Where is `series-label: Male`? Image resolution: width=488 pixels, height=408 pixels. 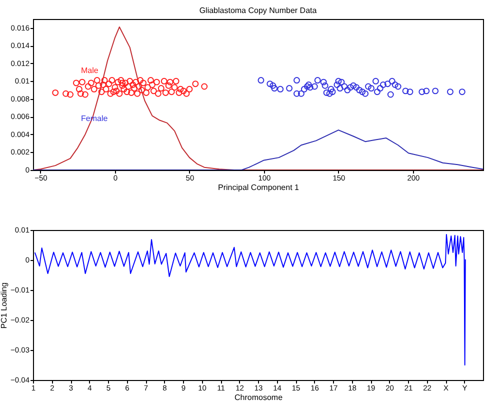
series-label: Male is located at coordinates (90, 70).